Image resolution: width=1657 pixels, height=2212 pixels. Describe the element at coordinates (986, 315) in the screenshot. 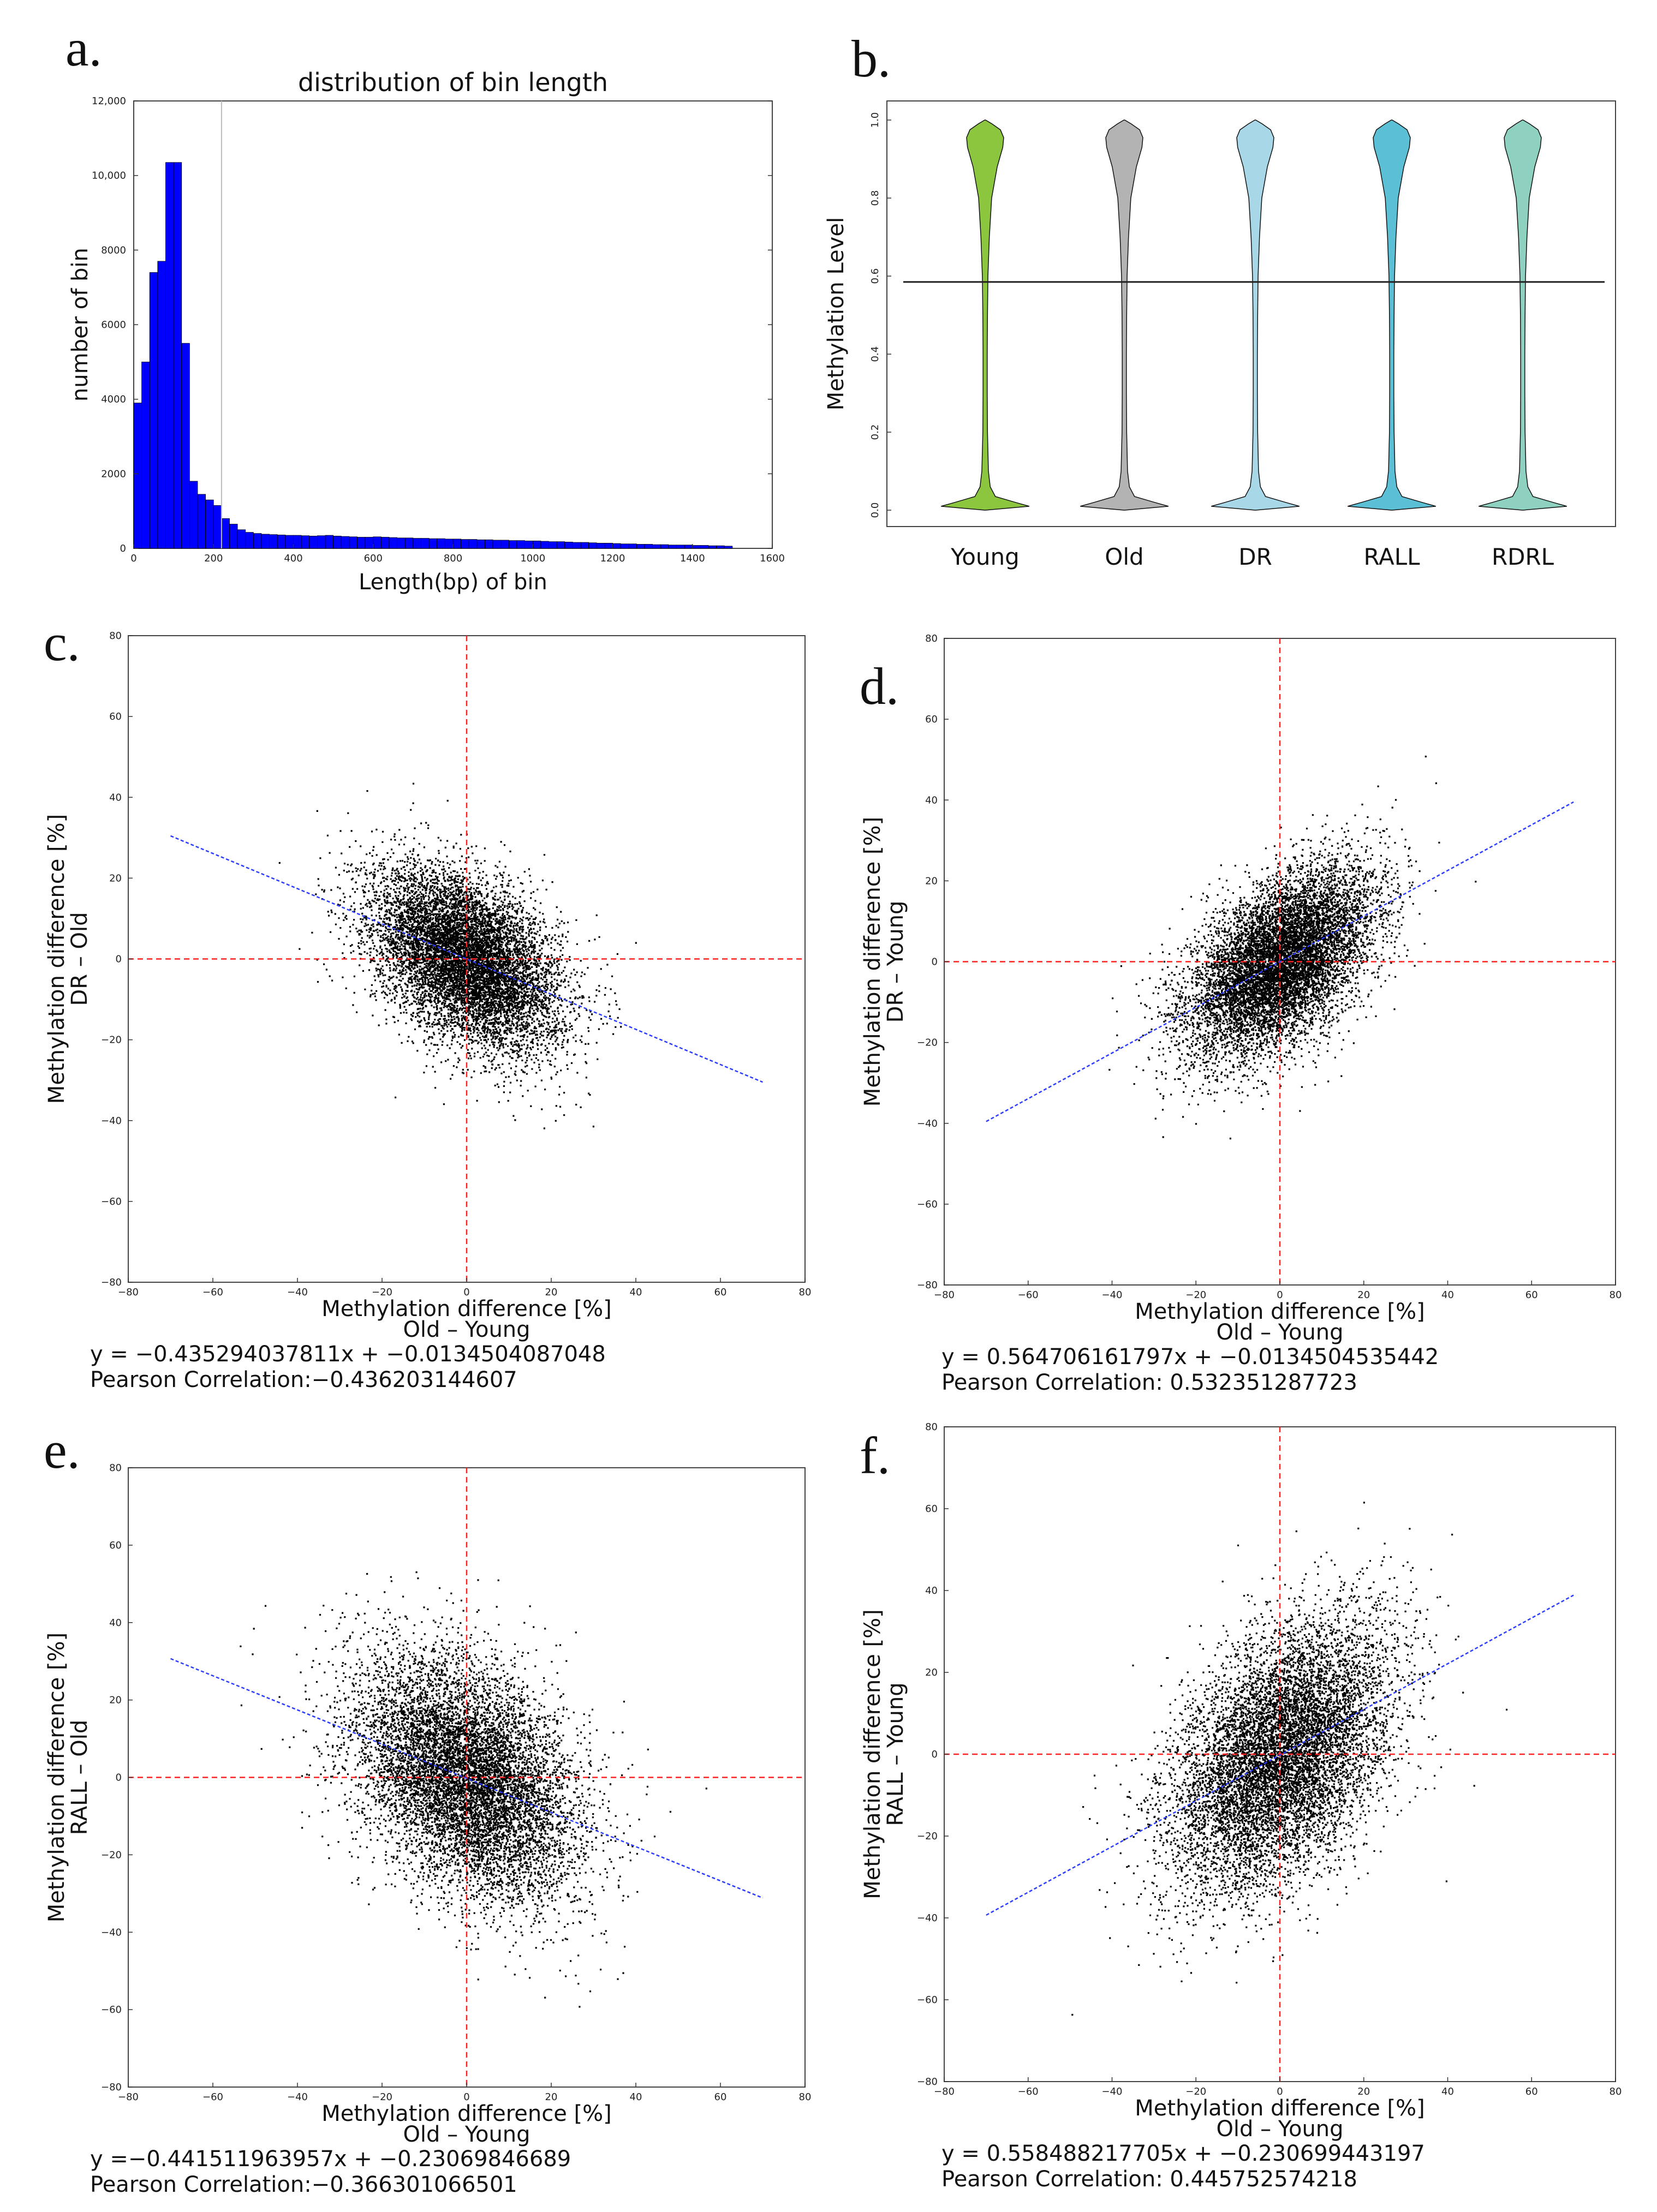

I see `violin-young` at that location.